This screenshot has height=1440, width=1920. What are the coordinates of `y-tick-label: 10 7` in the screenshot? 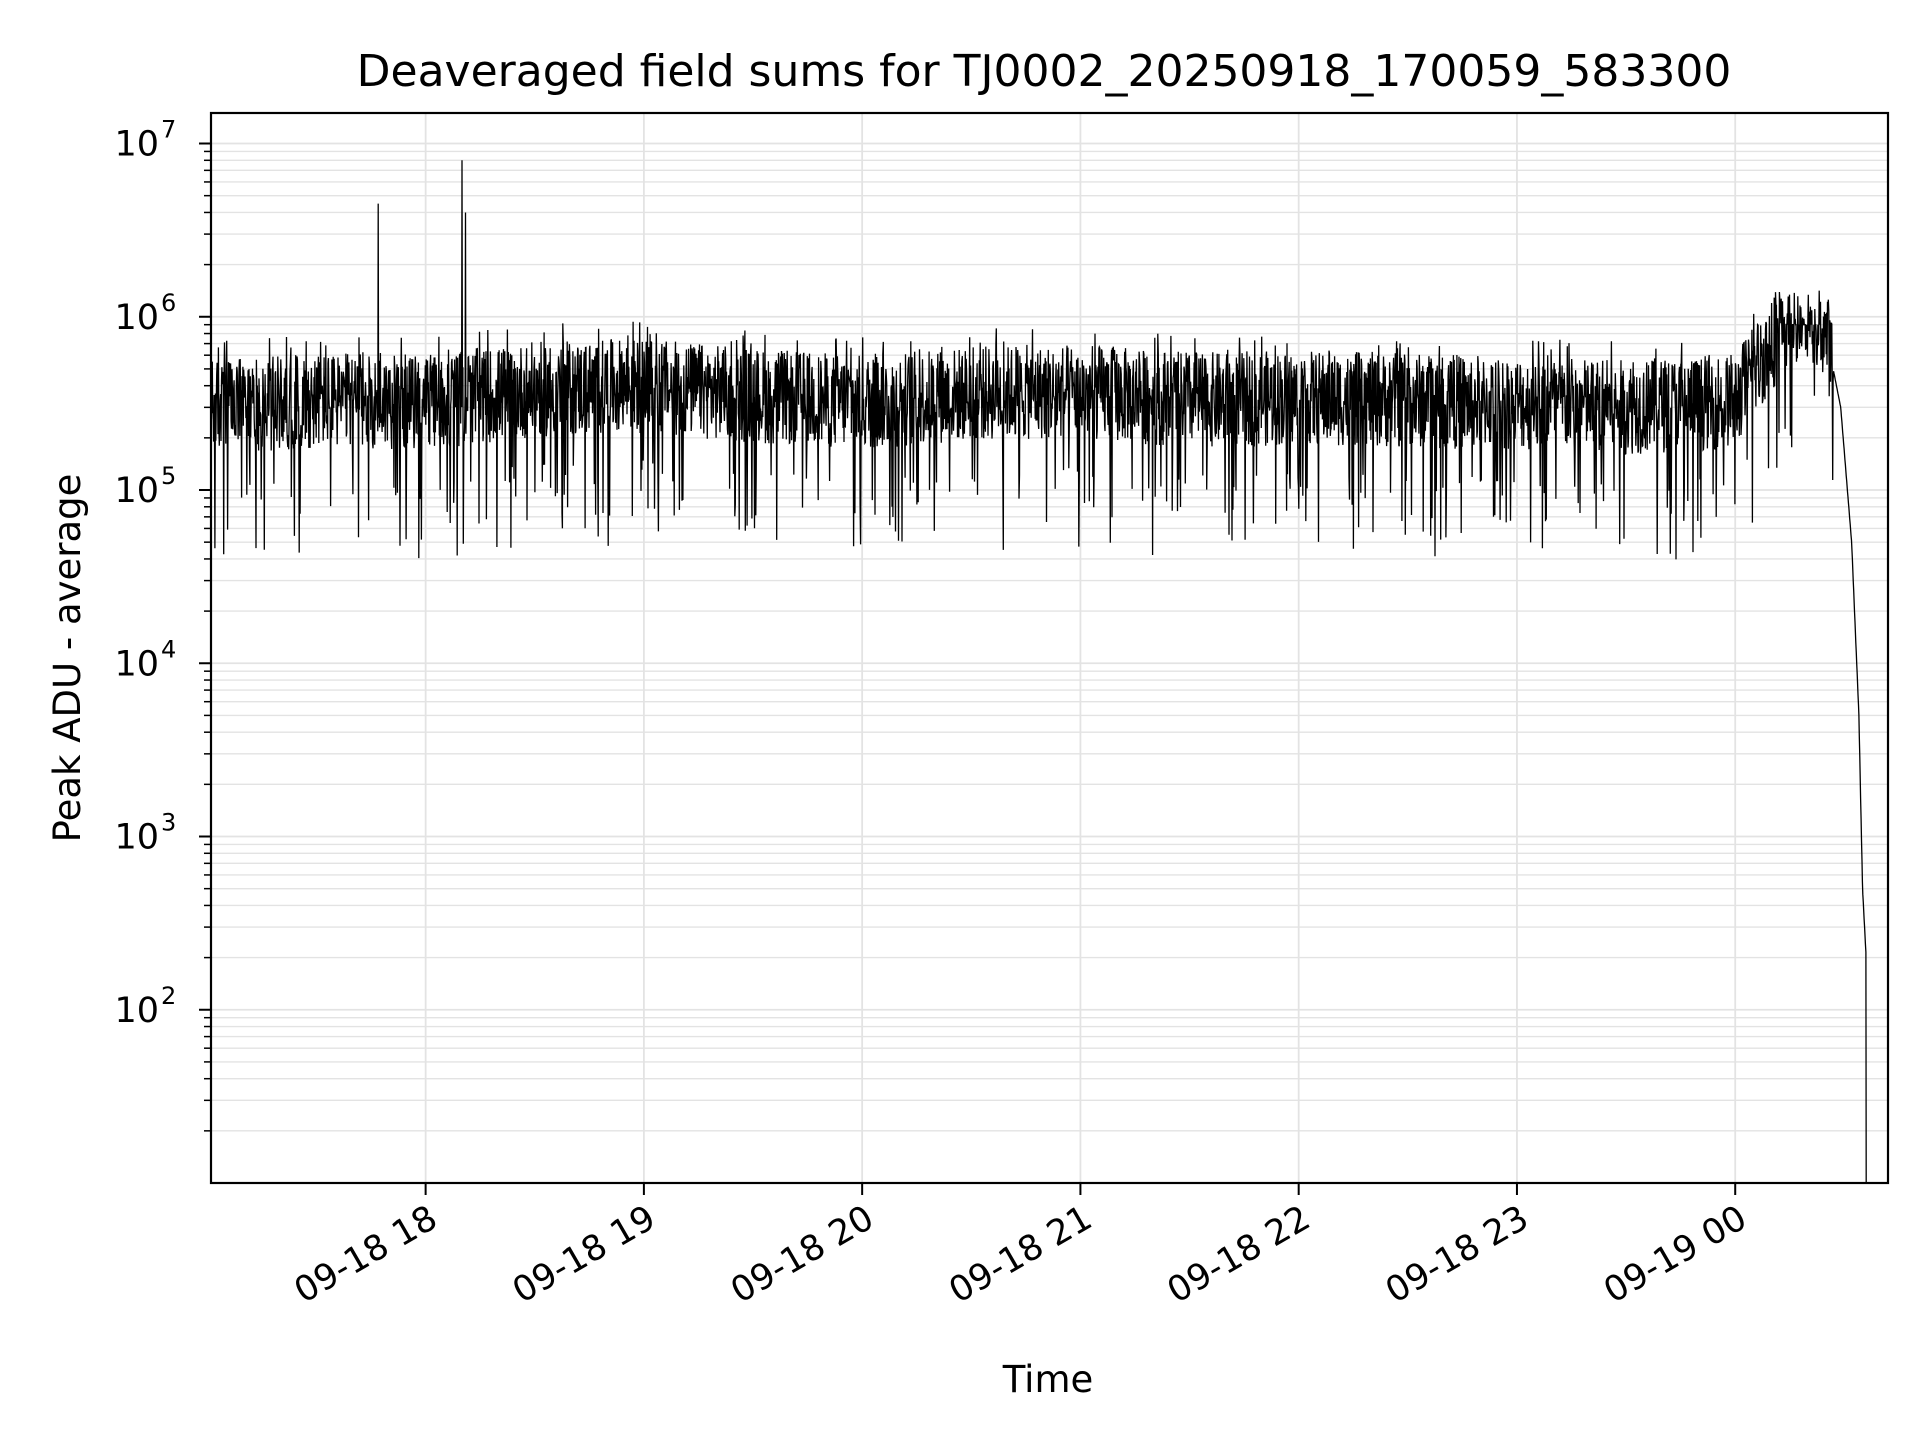 It's located at (145, 140).